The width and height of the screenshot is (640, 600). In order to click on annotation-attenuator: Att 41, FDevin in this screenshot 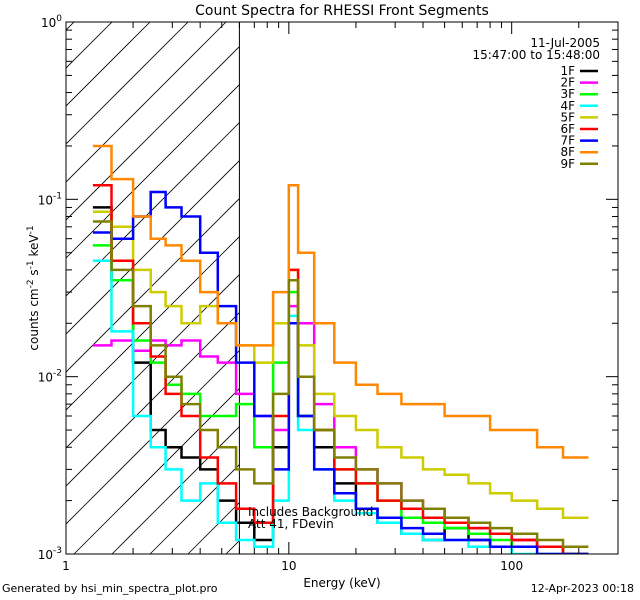, I will do `click(291, 524)`.